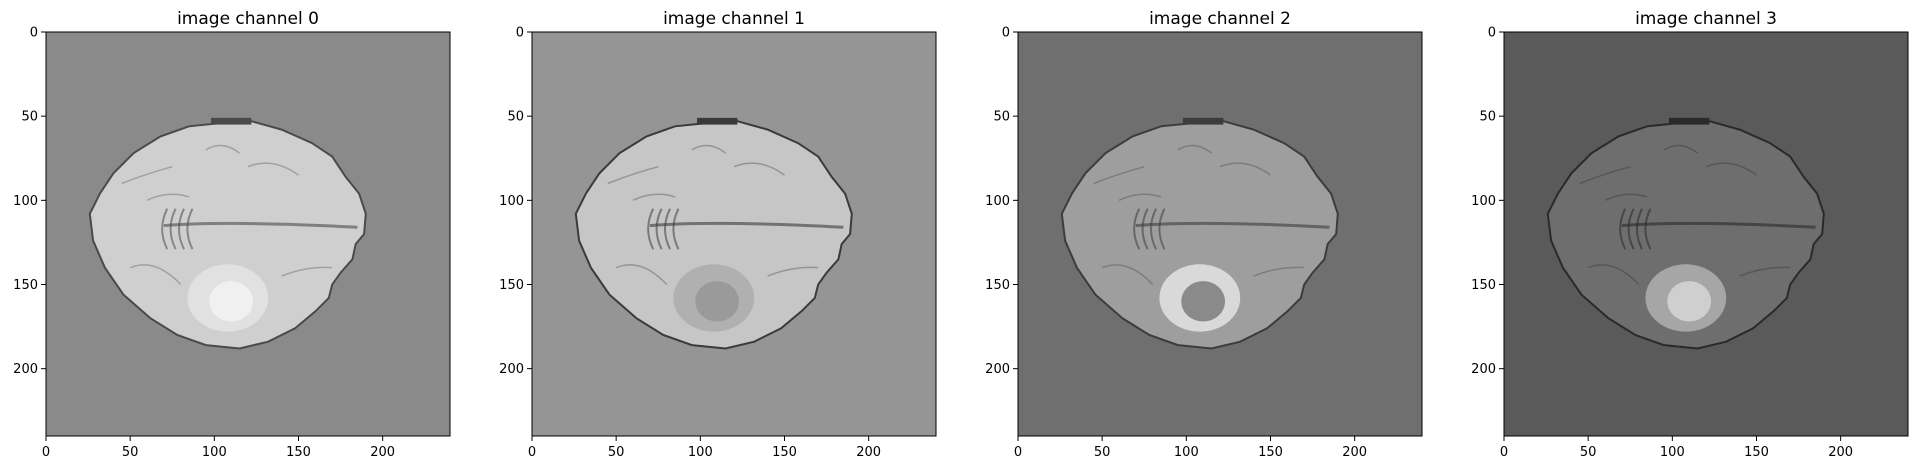 This screenshot has width=1916, height=470. I want to click on panel-title: image channel 2, so click(1220, 19).